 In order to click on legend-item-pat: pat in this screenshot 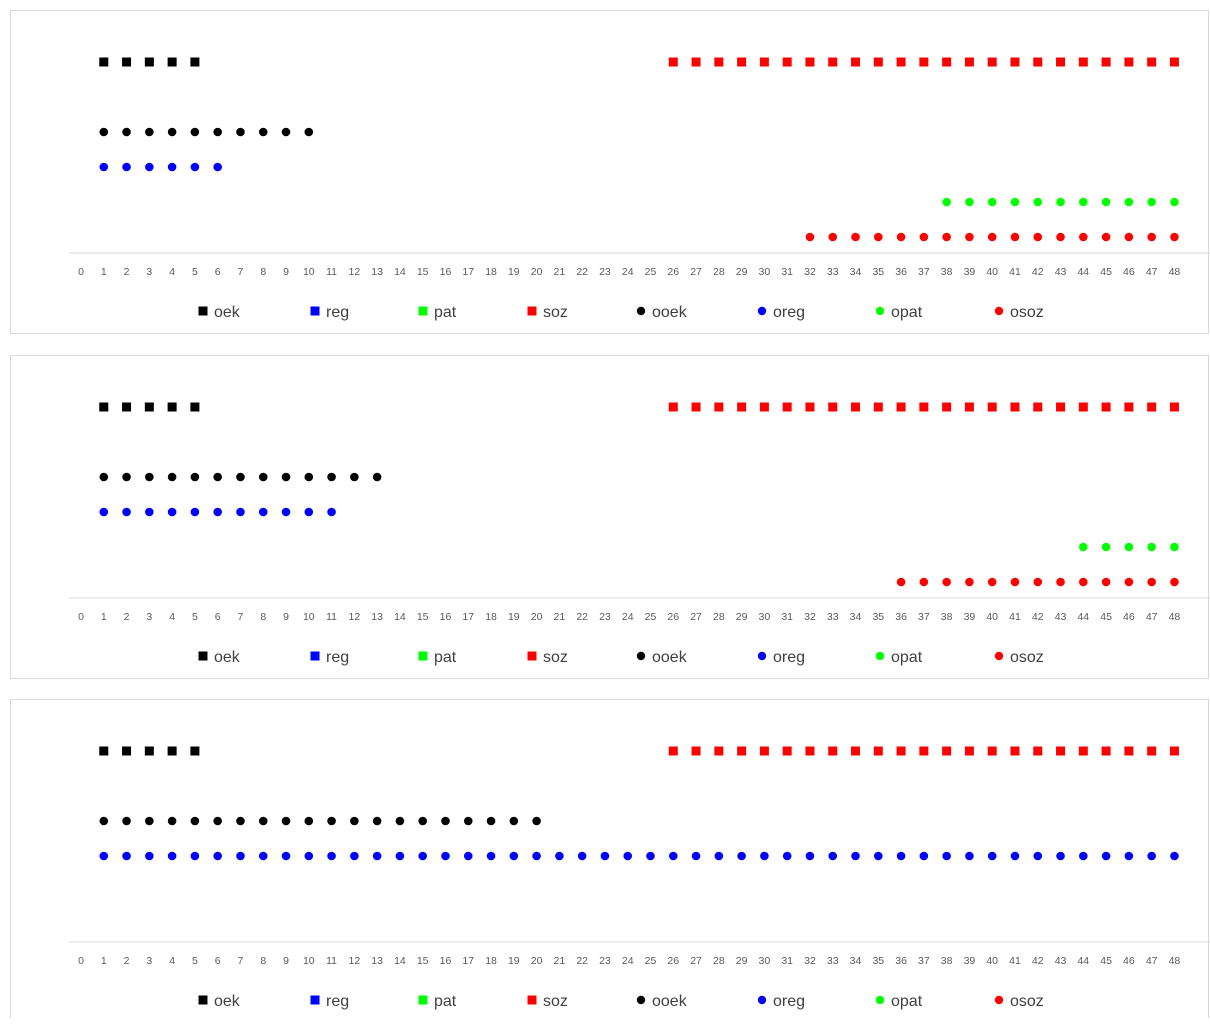, I will do `click(437, 1001)`.